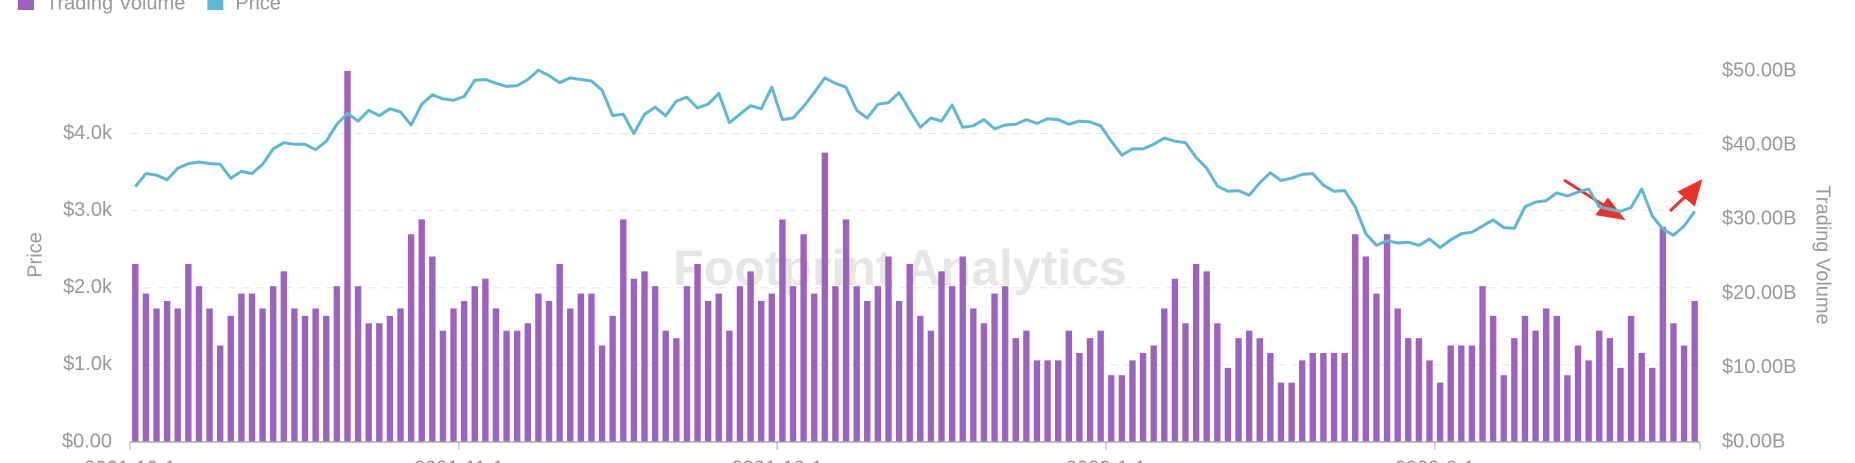 The height and width of the screenshot is (463, 1855). What do you see at coordinates (1690, 193) in the screenshot?
I see `arrow-head` at bounding box center [1690, 193].